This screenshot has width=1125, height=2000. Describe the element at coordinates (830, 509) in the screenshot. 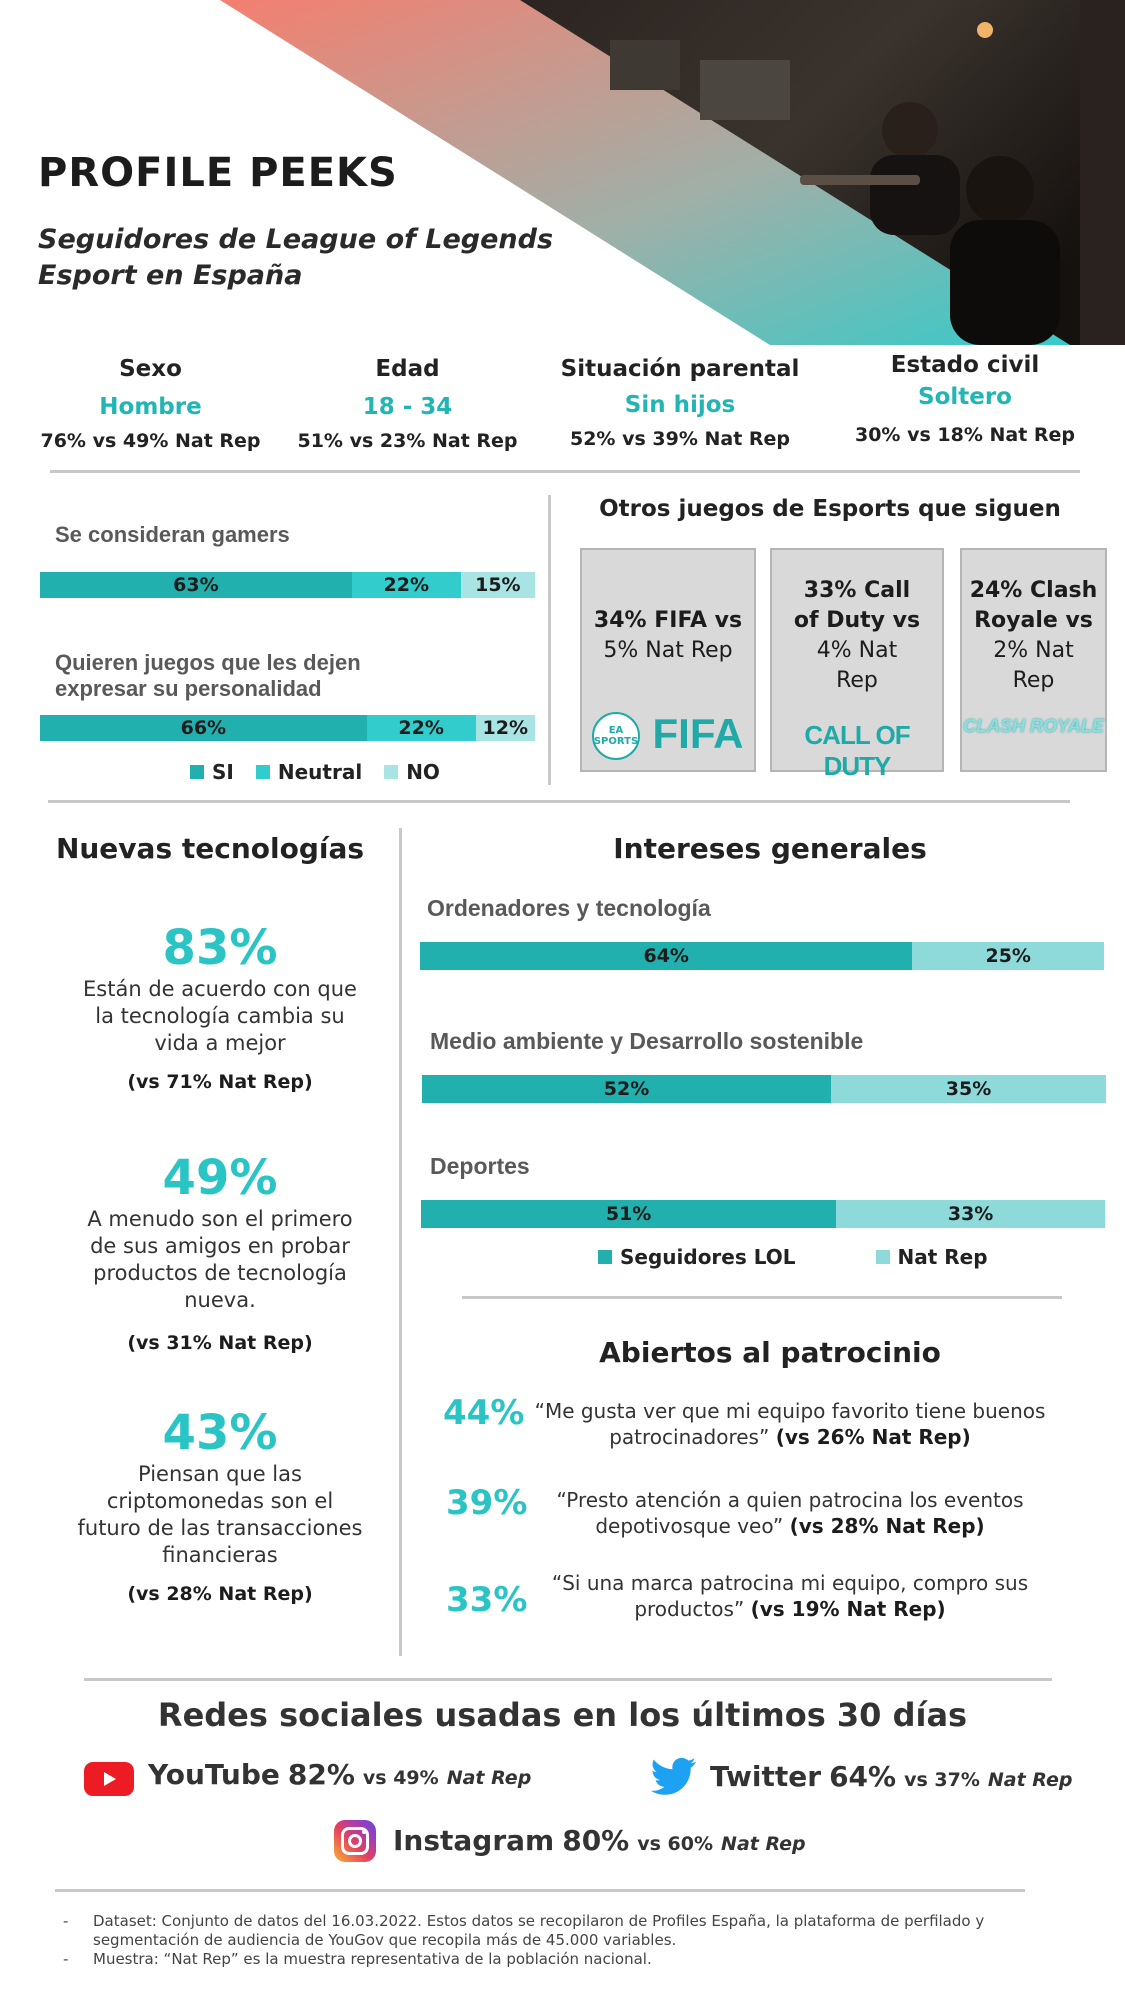

I see `other-esports-title: Otros juegos de Esports que siguen` at that location.